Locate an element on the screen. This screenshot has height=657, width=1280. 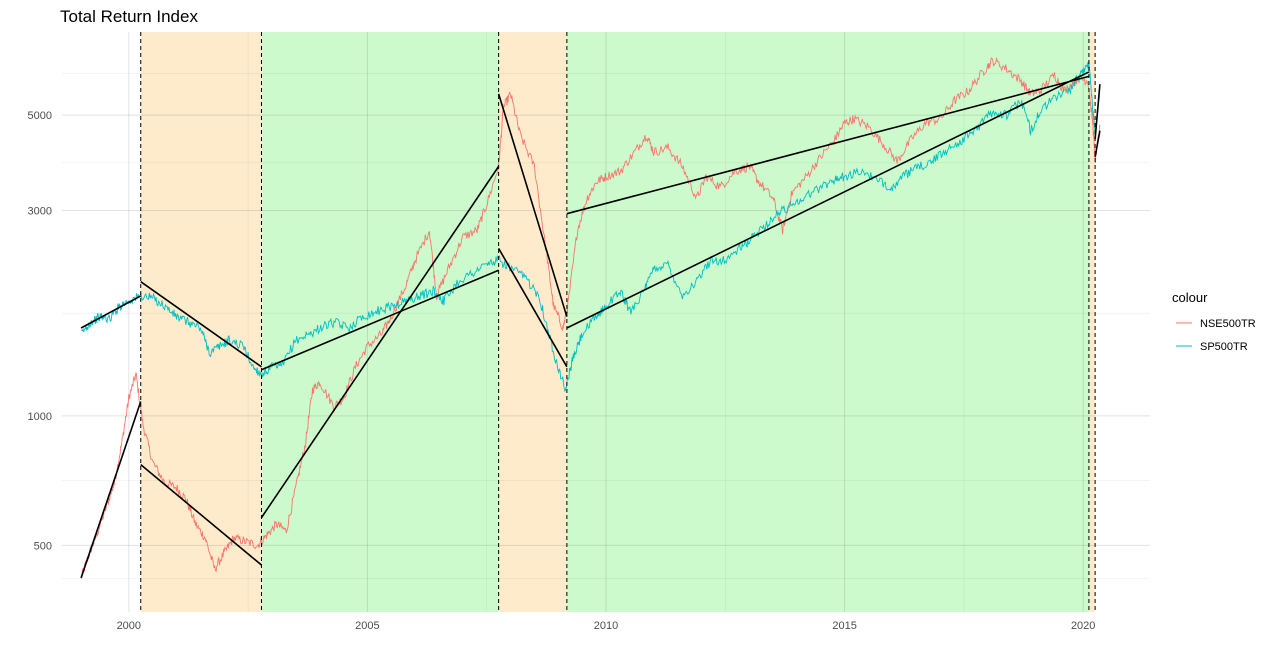
y-axis: 500 1000 3000 5000 is located at coordinates (40, 331).